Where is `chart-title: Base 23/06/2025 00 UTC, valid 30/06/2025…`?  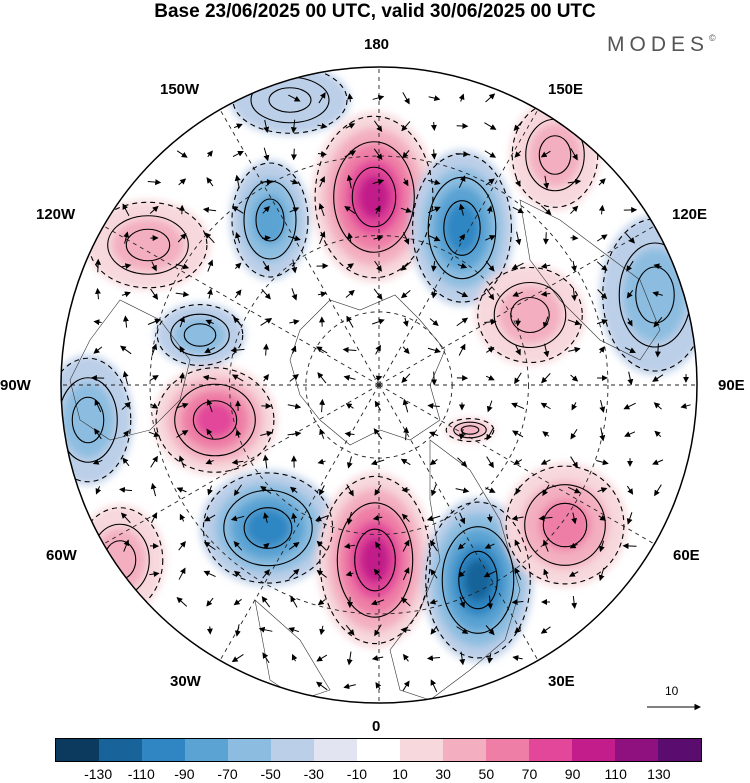
chart-title: Base 23/06/2025 00 UTC, valid 30/06/2025… is located at coordinates (375, 11).